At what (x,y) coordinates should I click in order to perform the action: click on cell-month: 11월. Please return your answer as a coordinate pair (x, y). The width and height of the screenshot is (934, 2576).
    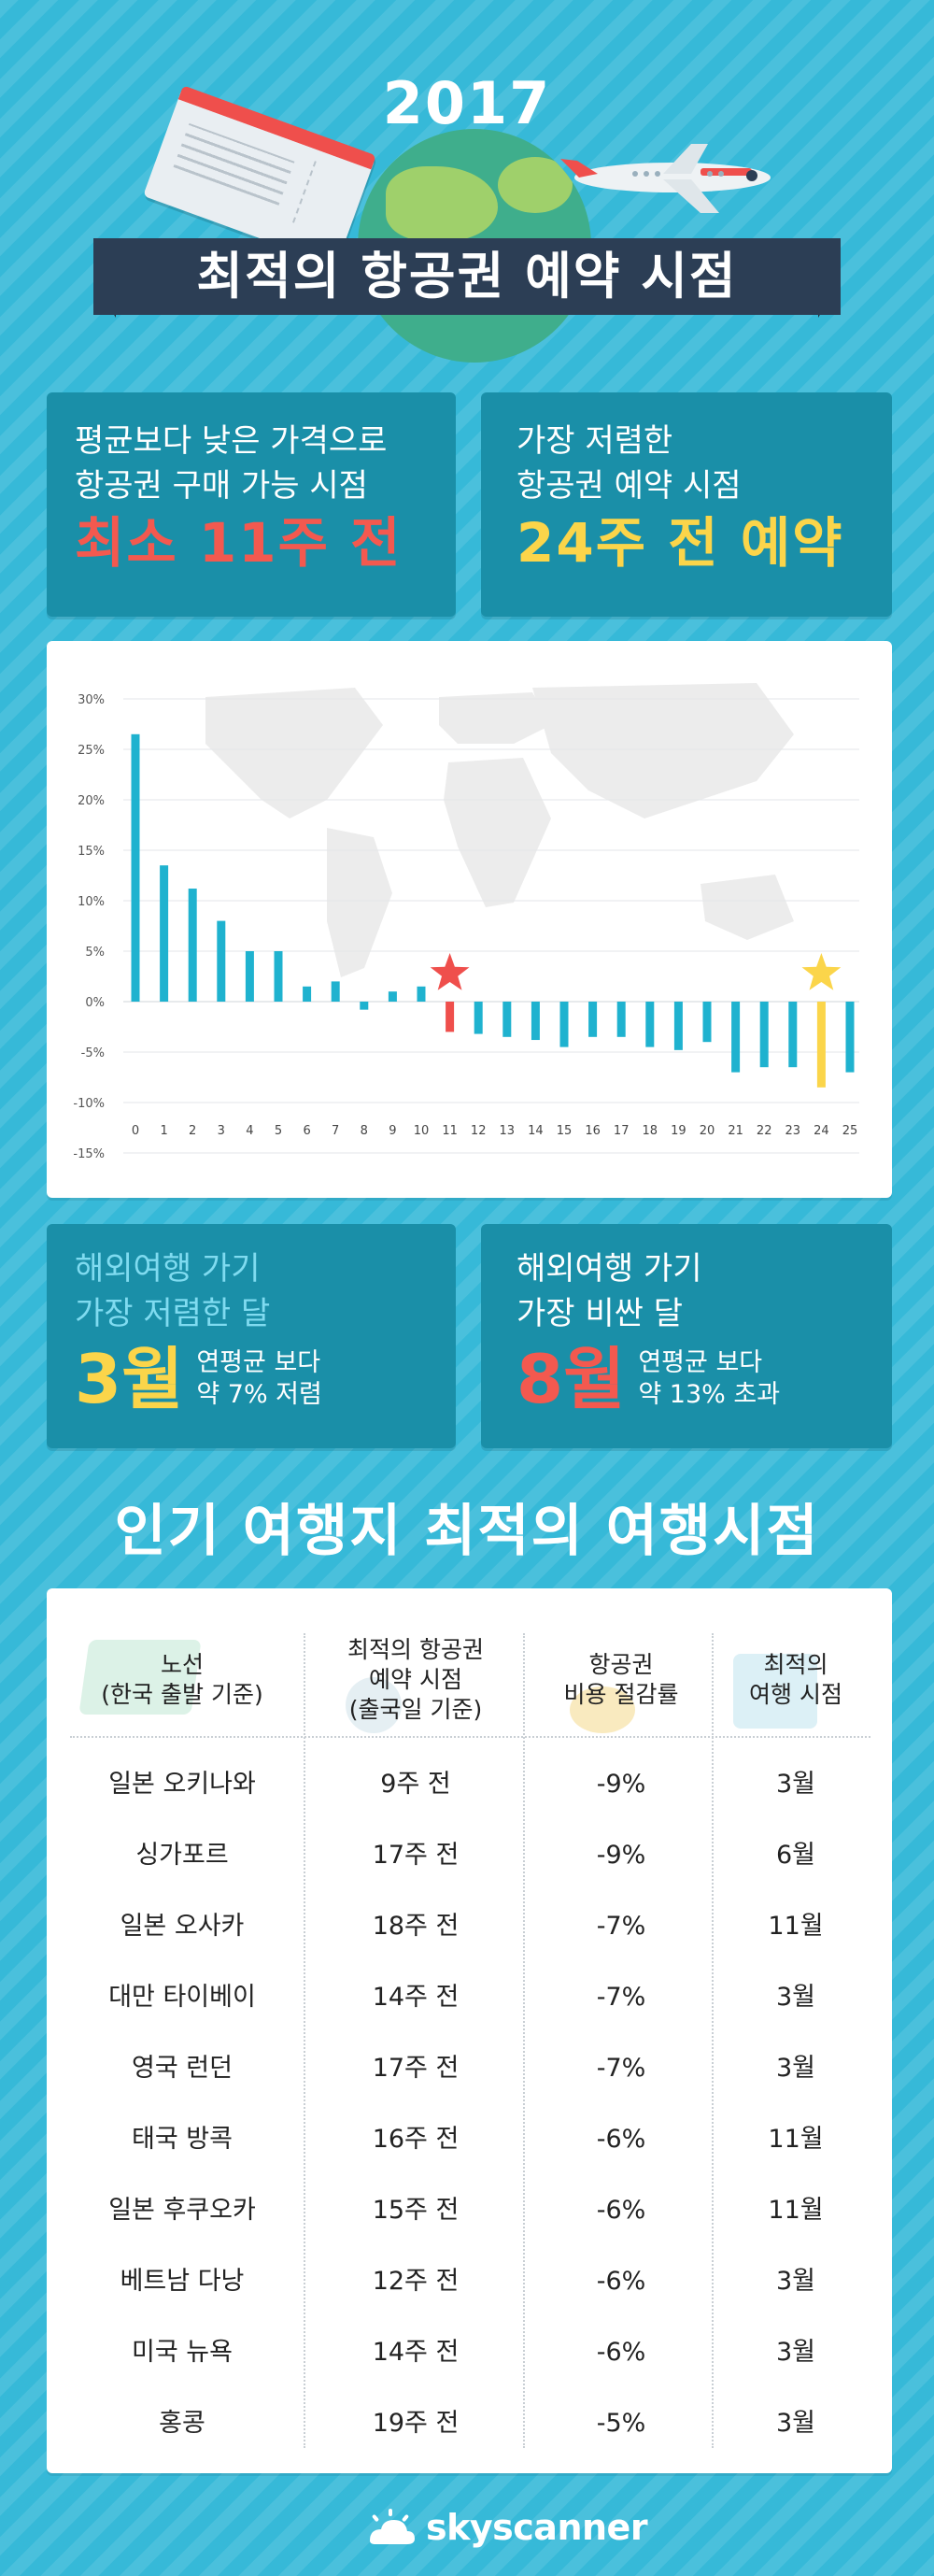
    Looking at the image, I should click on (796, 1926).